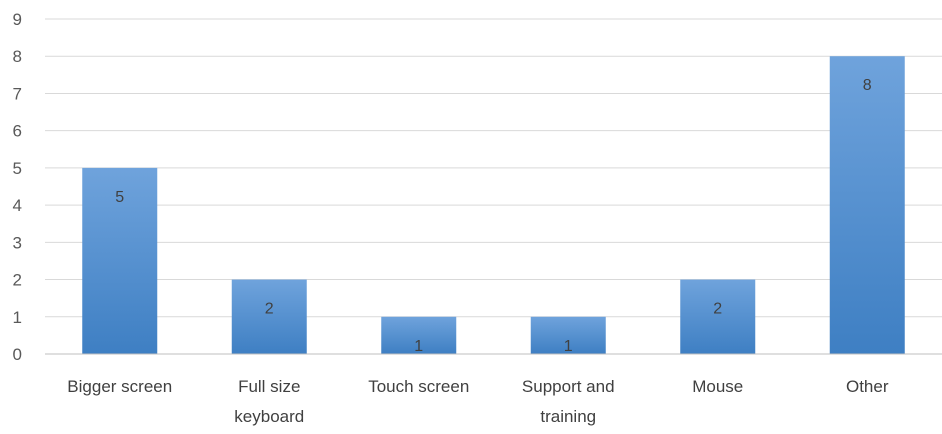 This screenshot has width=942, height=434. I want to click on x-tick-label-0: Bigger screen, so click(119, 386).